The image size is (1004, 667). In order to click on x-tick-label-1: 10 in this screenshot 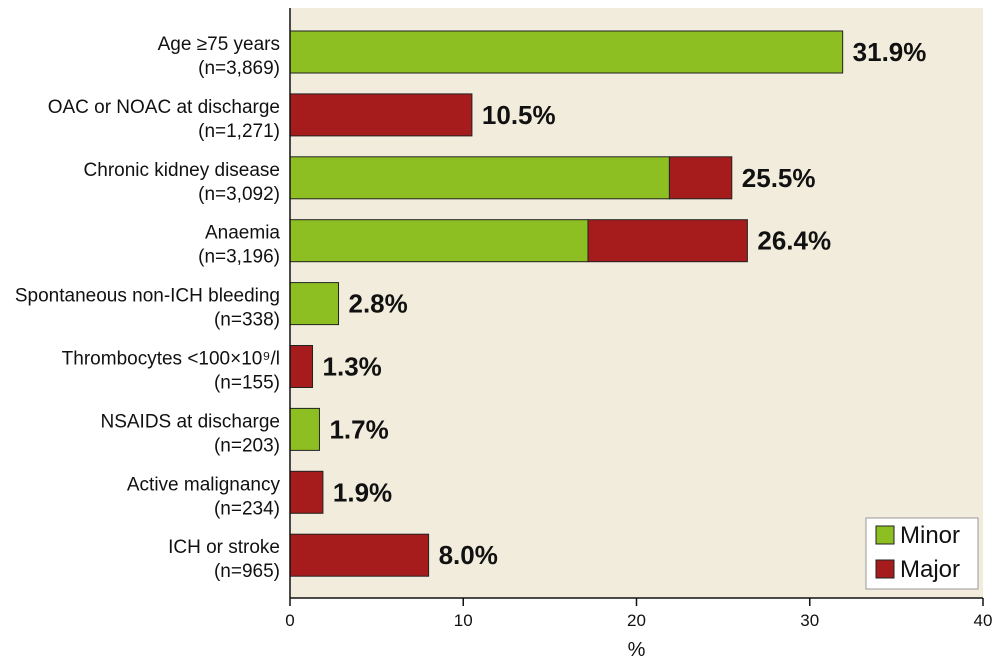, I will do `click(463, 620)`.